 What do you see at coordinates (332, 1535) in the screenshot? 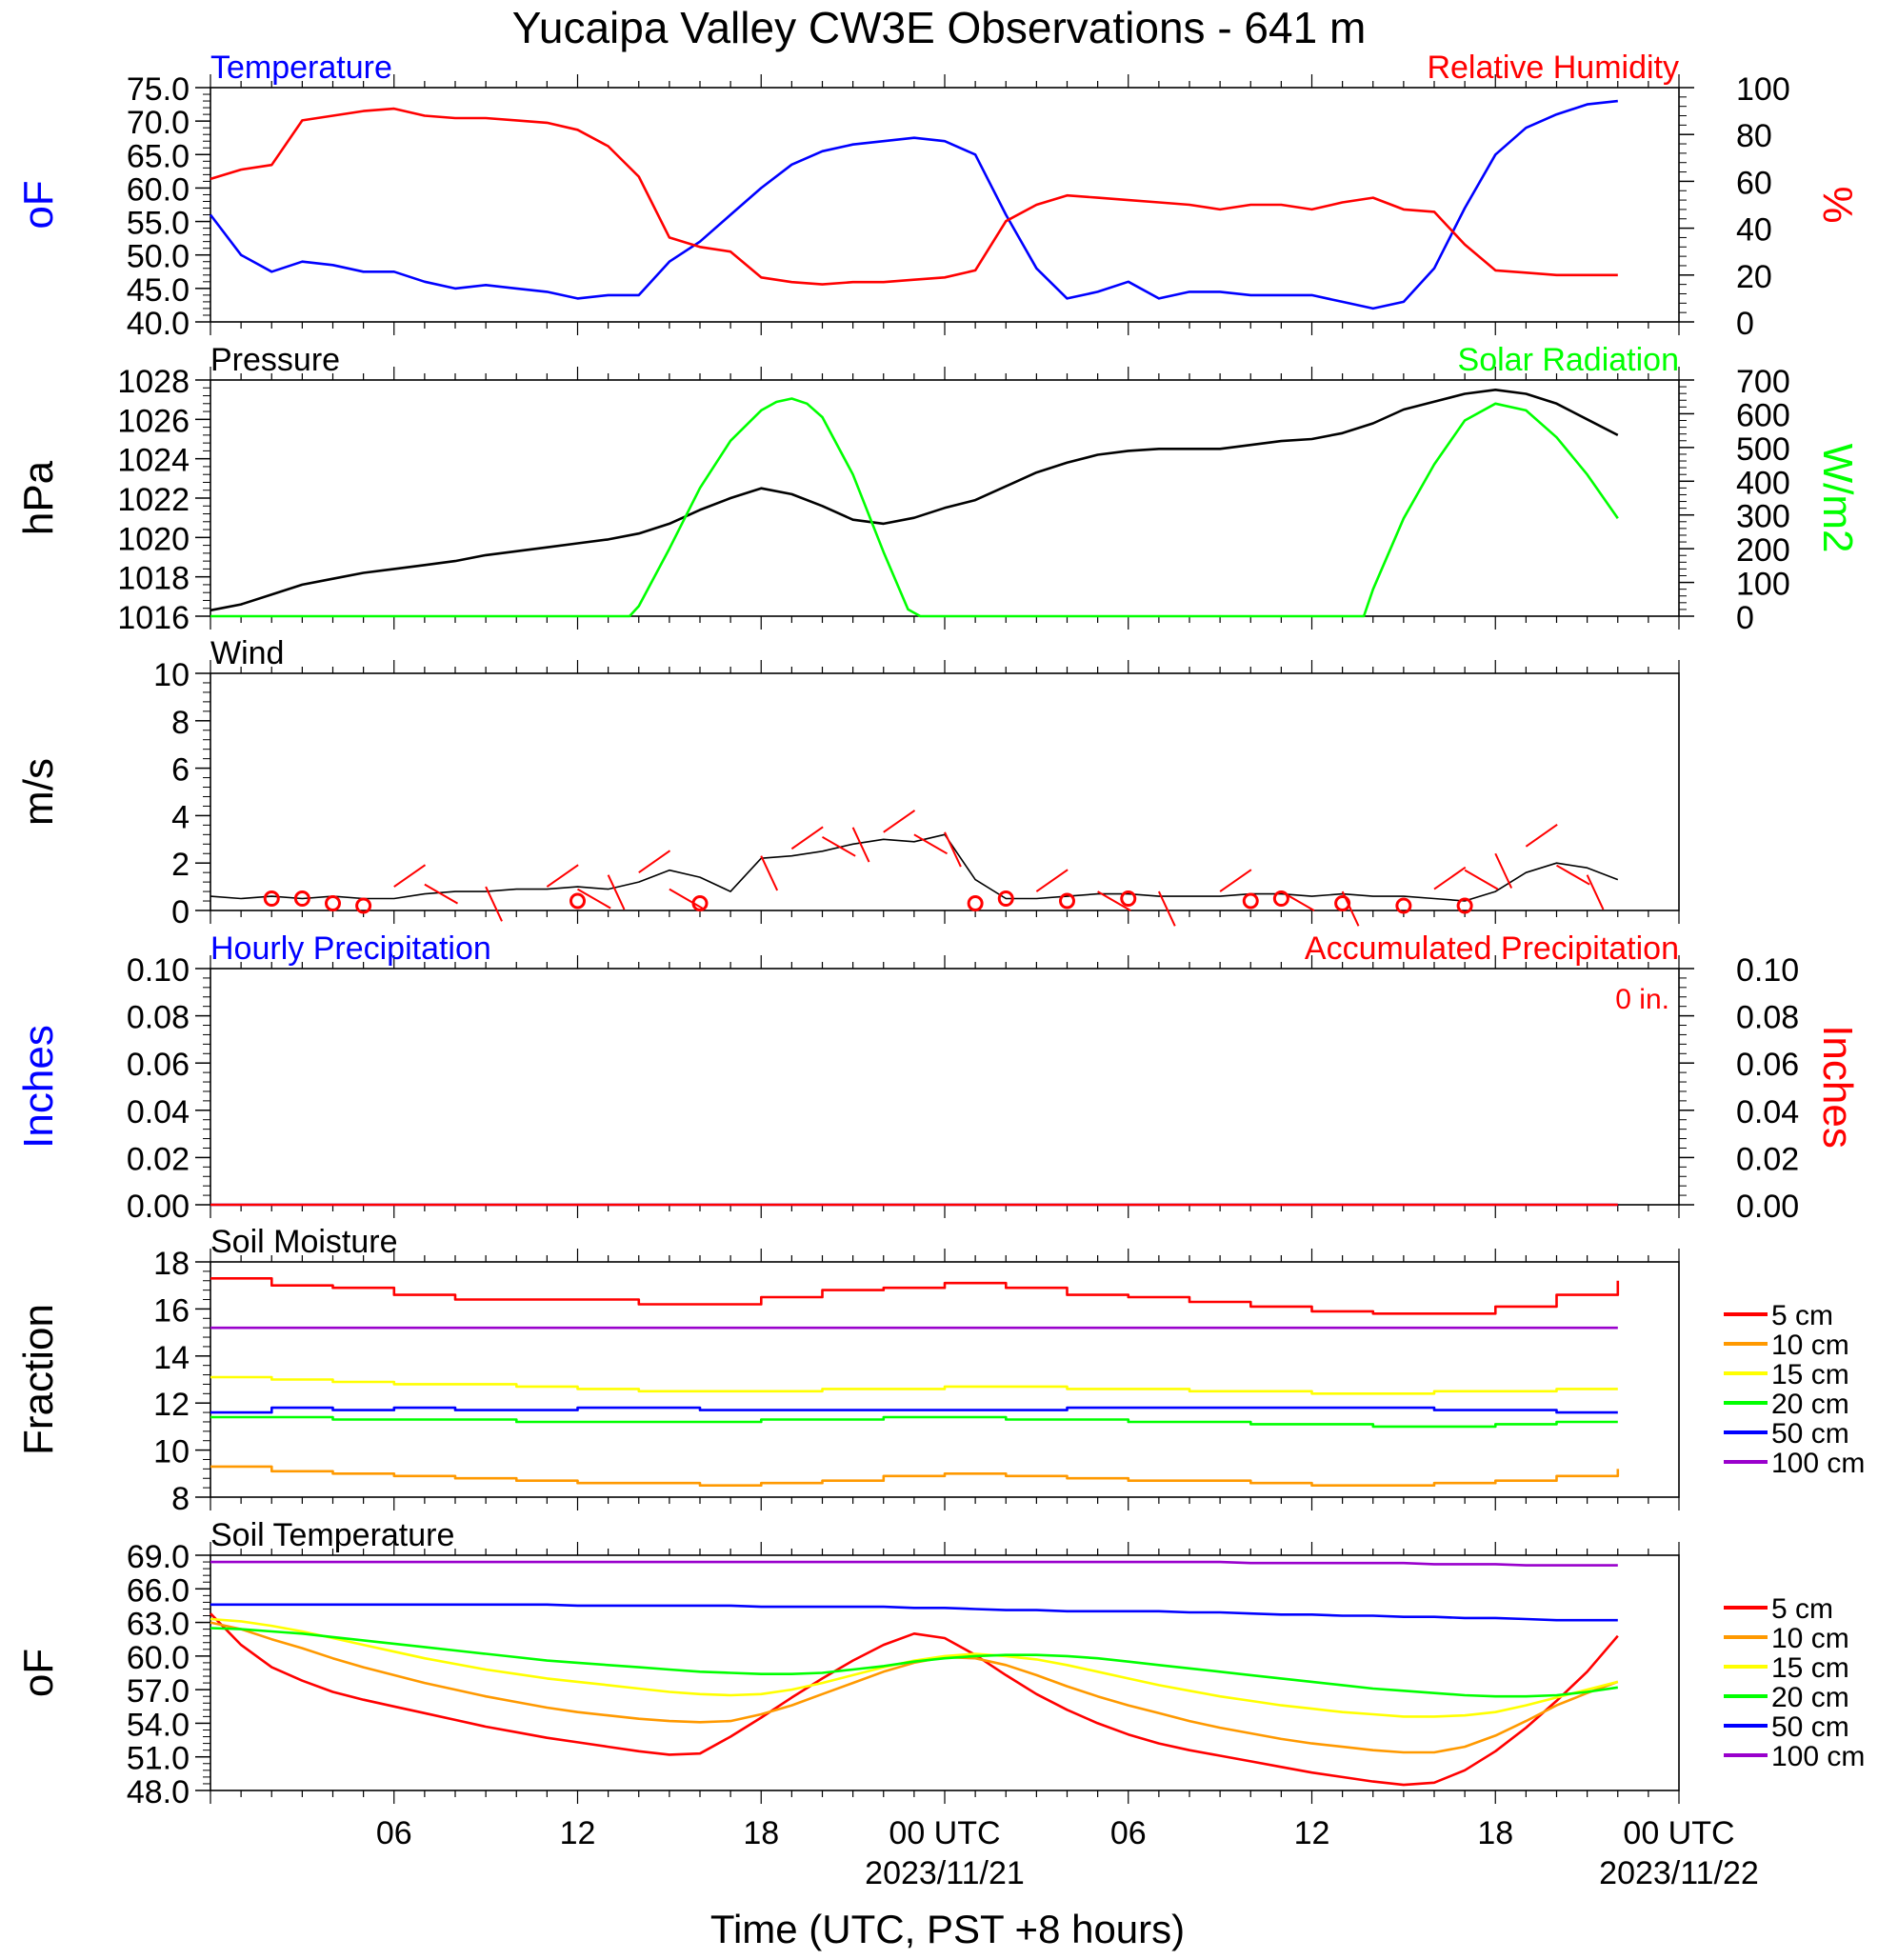
I see `panel-title-left: Soil Temperature` at bounding box center [332, 1535].